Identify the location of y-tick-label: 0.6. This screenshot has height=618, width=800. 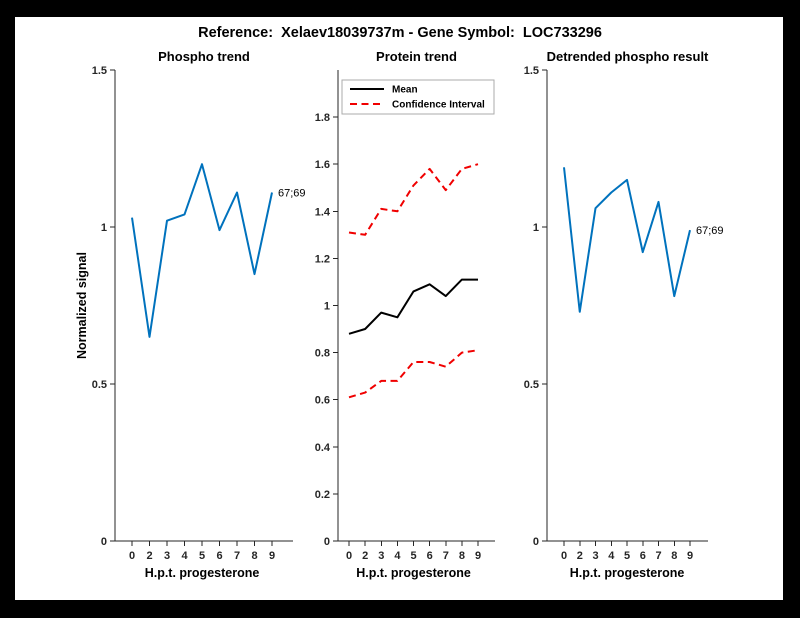
(322, 401).